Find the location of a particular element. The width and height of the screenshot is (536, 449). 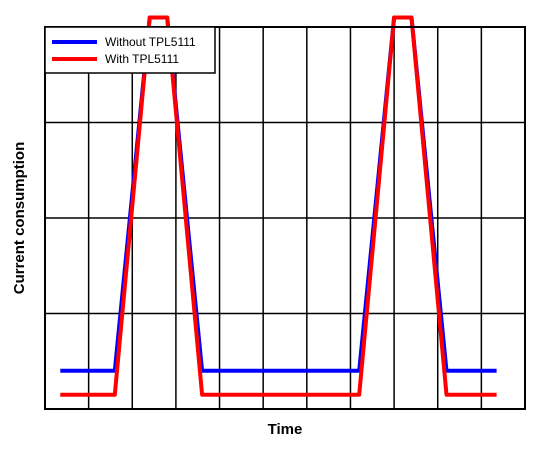

legend-label-without-tpl5111: Without TPL5111 is located at coordinates (150, 42).